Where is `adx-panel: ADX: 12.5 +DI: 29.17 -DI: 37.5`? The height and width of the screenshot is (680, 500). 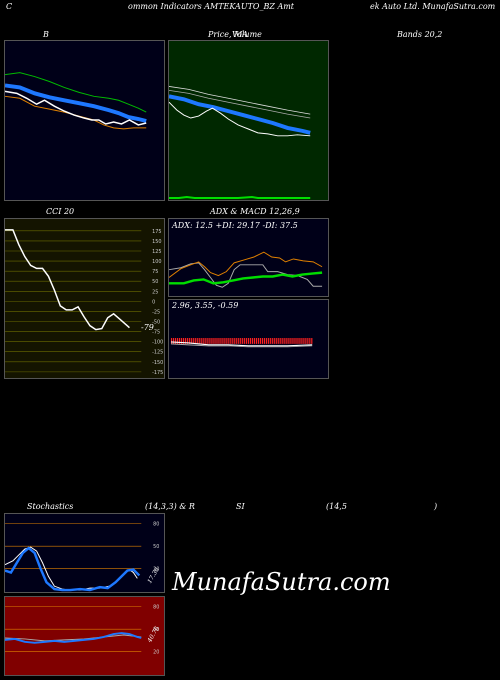
adx-panel: ADX: 12.5 +DI: 29.17 -DI: 37.5 is located at coordinates (248, 257).